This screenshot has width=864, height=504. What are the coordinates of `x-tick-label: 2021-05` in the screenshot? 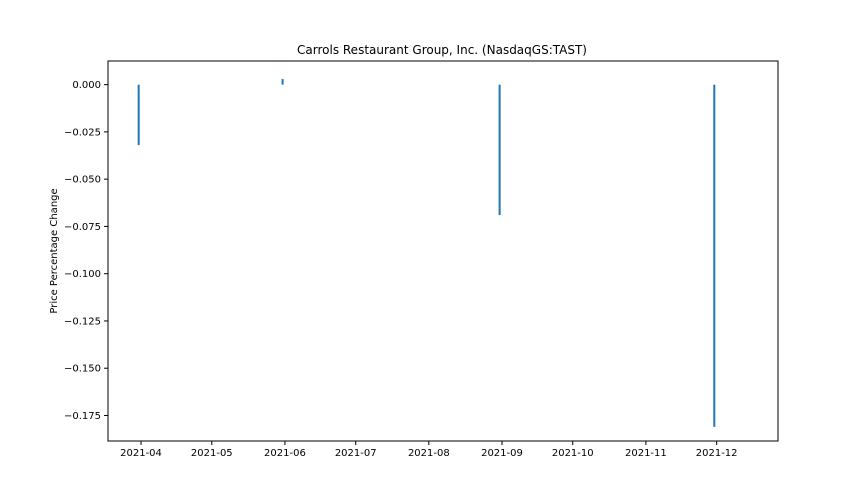 It's located at (212, 453).